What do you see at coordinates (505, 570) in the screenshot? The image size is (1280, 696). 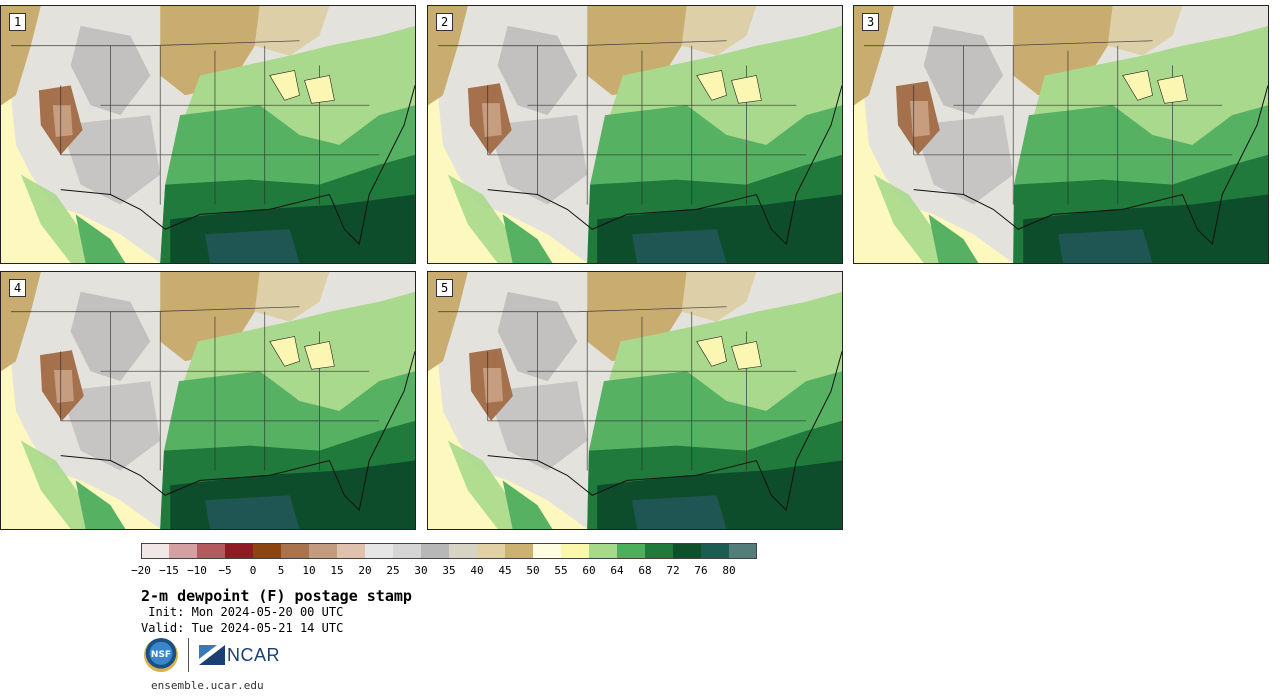 I see `colorbar-tick-label: 45` at bounding box center [505, 570].